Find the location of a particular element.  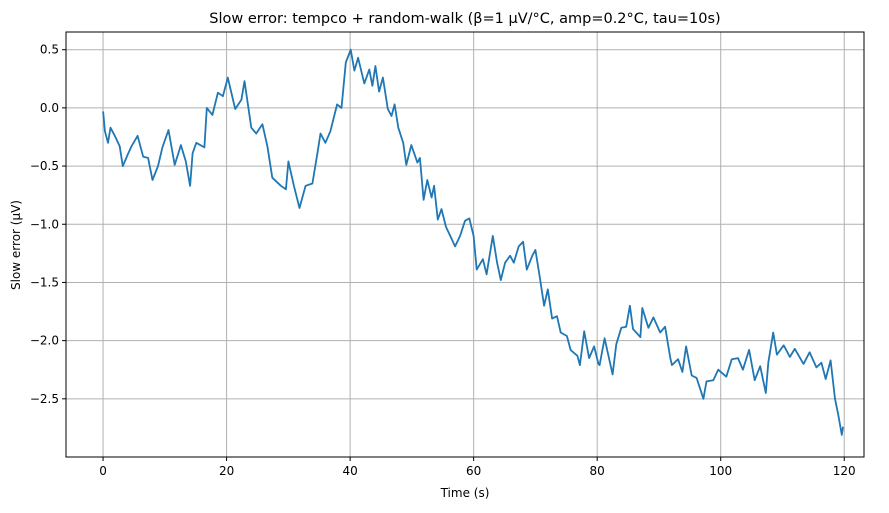

y-tick-label: −2.0 is located at coordinates (44, 341).